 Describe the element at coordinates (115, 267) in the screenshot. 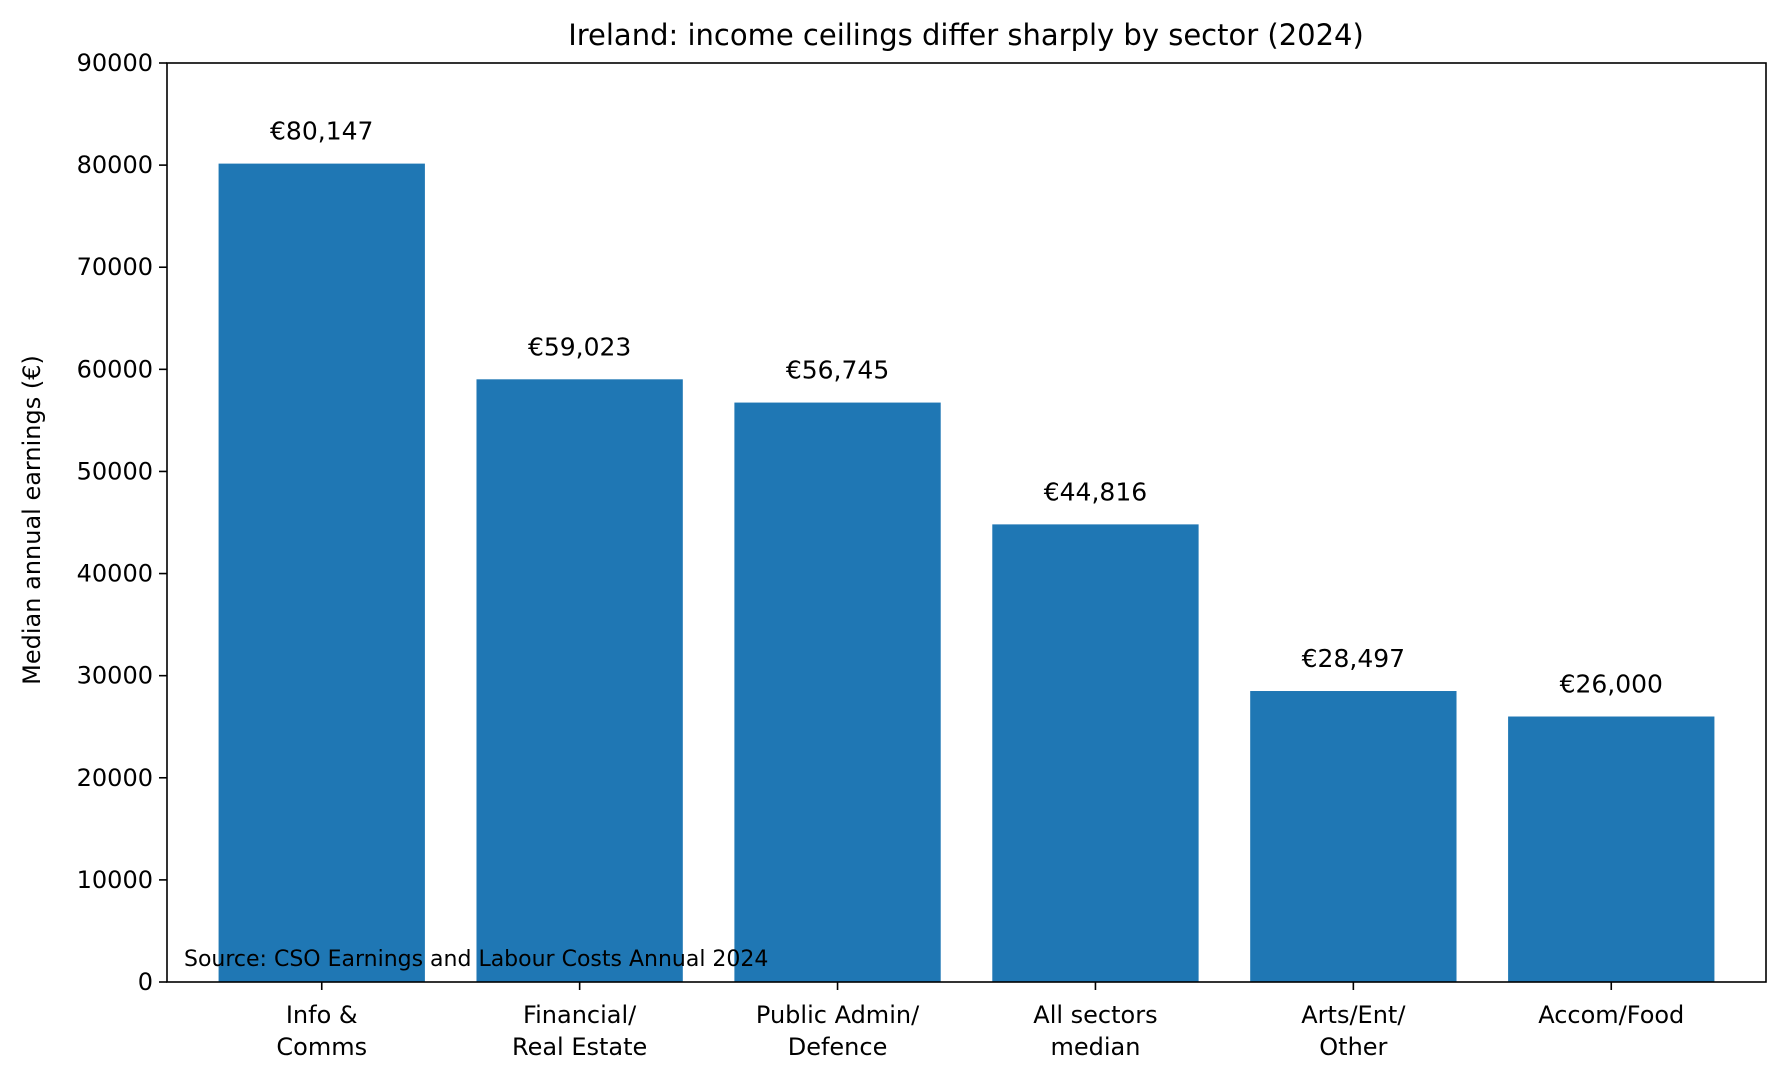

I see `y-tick-label: 70000` at that location.